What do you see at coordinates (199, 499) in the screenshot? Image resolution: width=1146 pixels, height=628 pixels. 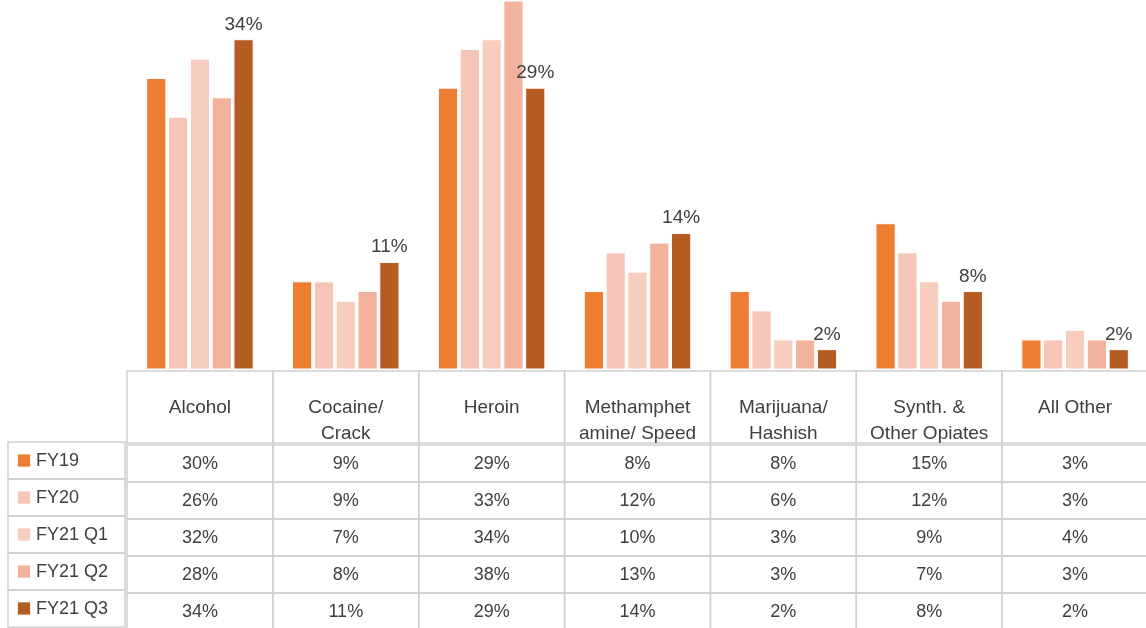 I see `data-label: 26%` at bounding box center [199, 499].